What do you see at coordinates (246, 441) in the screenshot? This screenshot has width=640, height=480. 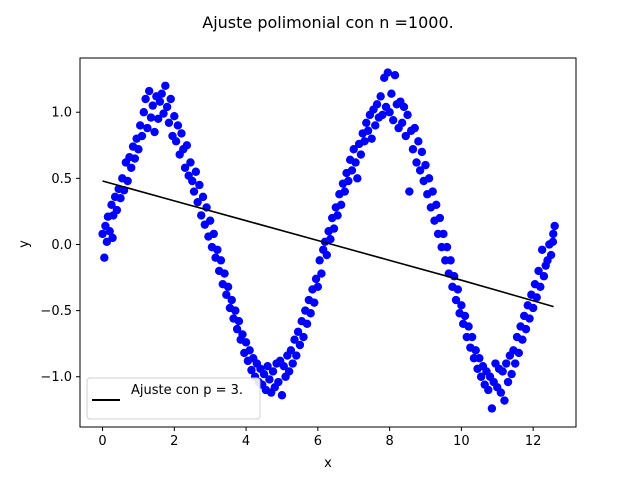 I see `x-tick-label: 4` at bounding box center [246, 441].